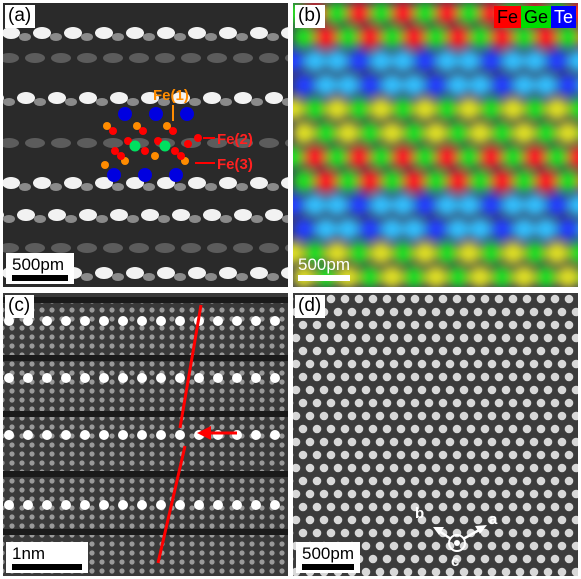 The height and width of the screenshot is (579, 581). I want to click on axis-label-c: c, so click(455, 561).